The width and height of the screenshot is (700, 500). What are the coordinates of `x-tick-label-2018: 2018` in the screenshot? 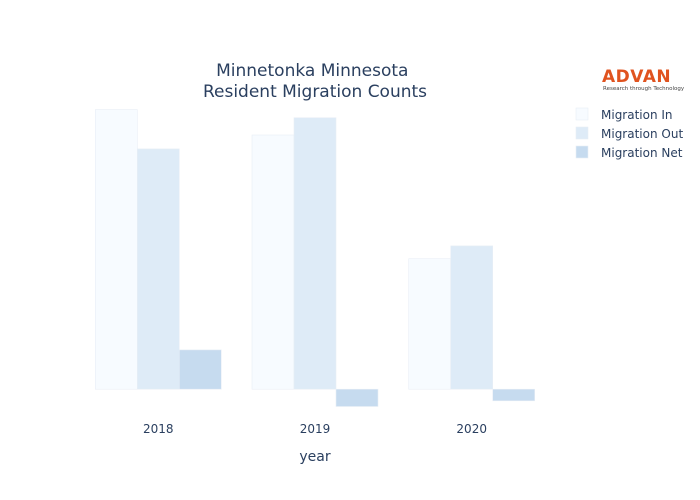 It's located at (158, 429).